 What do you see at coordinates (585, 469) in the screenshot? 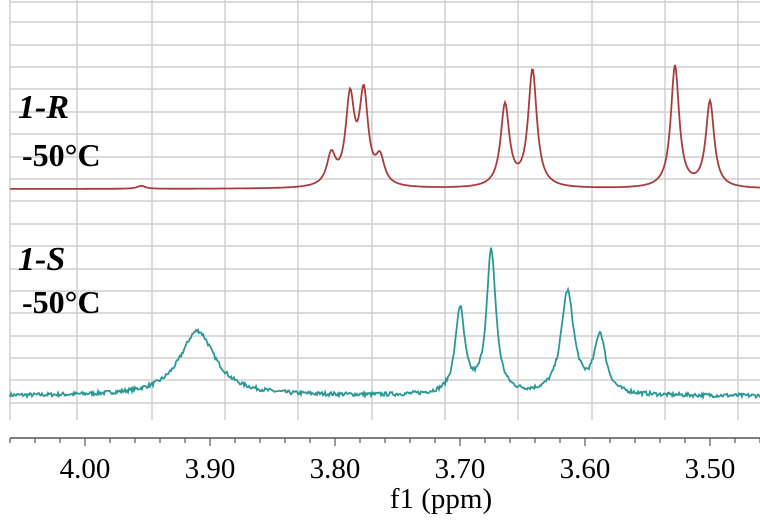
I see `x-tick-label: 3.60` at bounding box center [585, 469].